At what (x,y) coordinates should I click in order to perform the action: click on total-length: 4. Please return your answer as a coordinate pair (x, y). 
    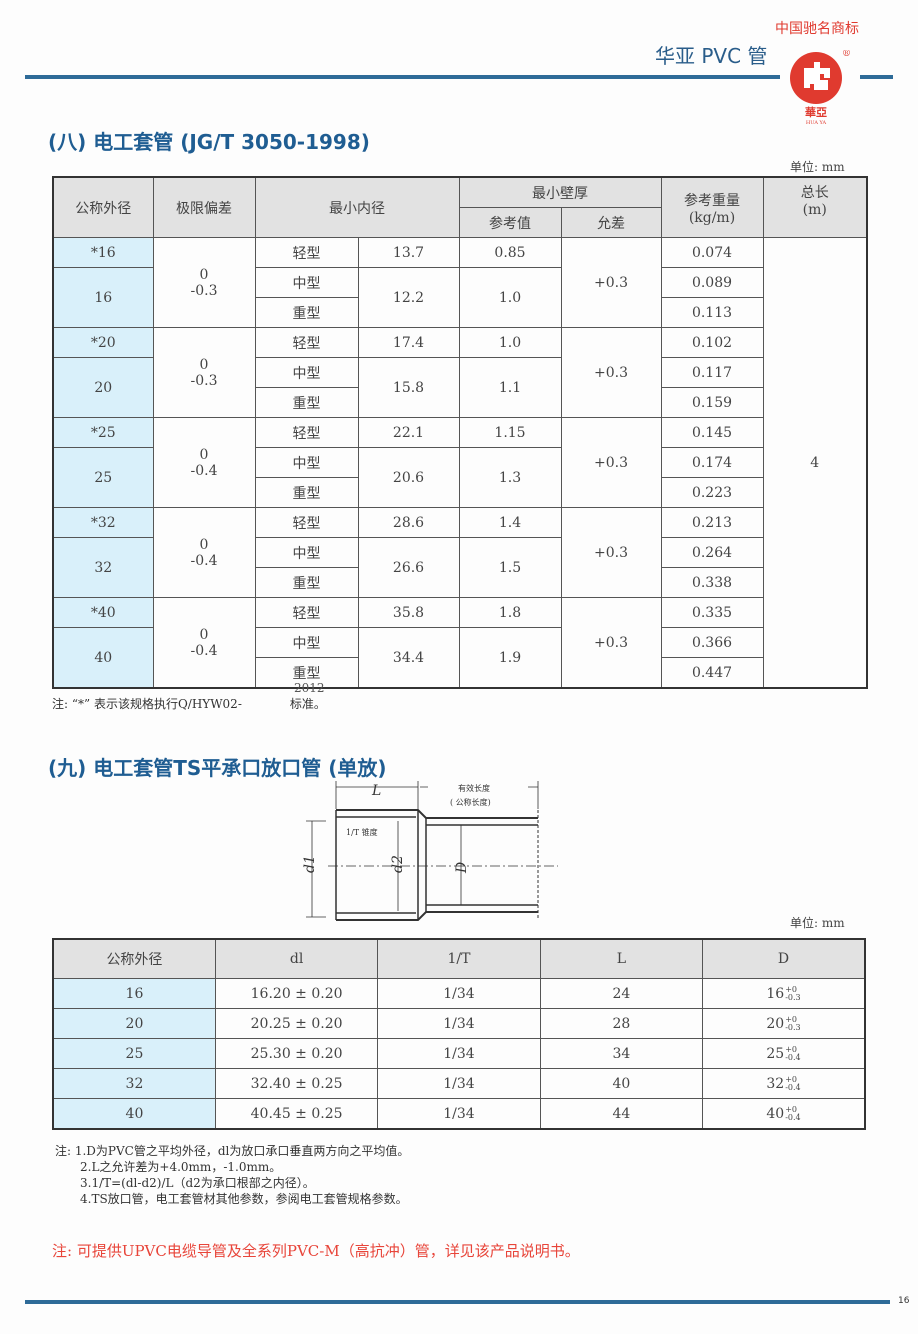
    Looking at the image, I should click on (815, 463).